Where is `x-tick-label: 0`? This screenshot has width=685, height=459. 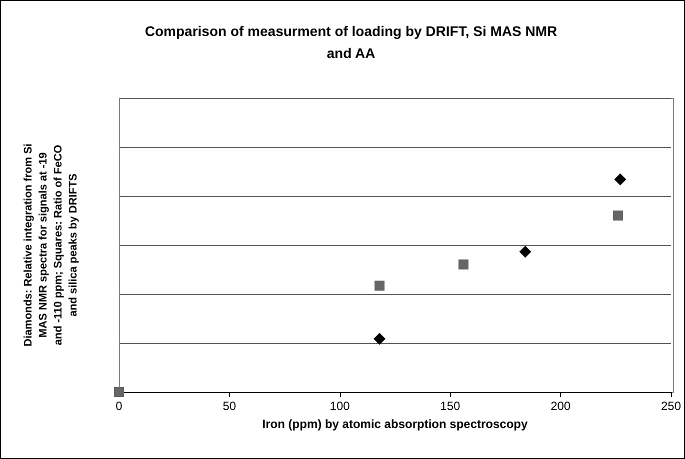 x-tick-label: 0 is located at coordinates (119, 406).